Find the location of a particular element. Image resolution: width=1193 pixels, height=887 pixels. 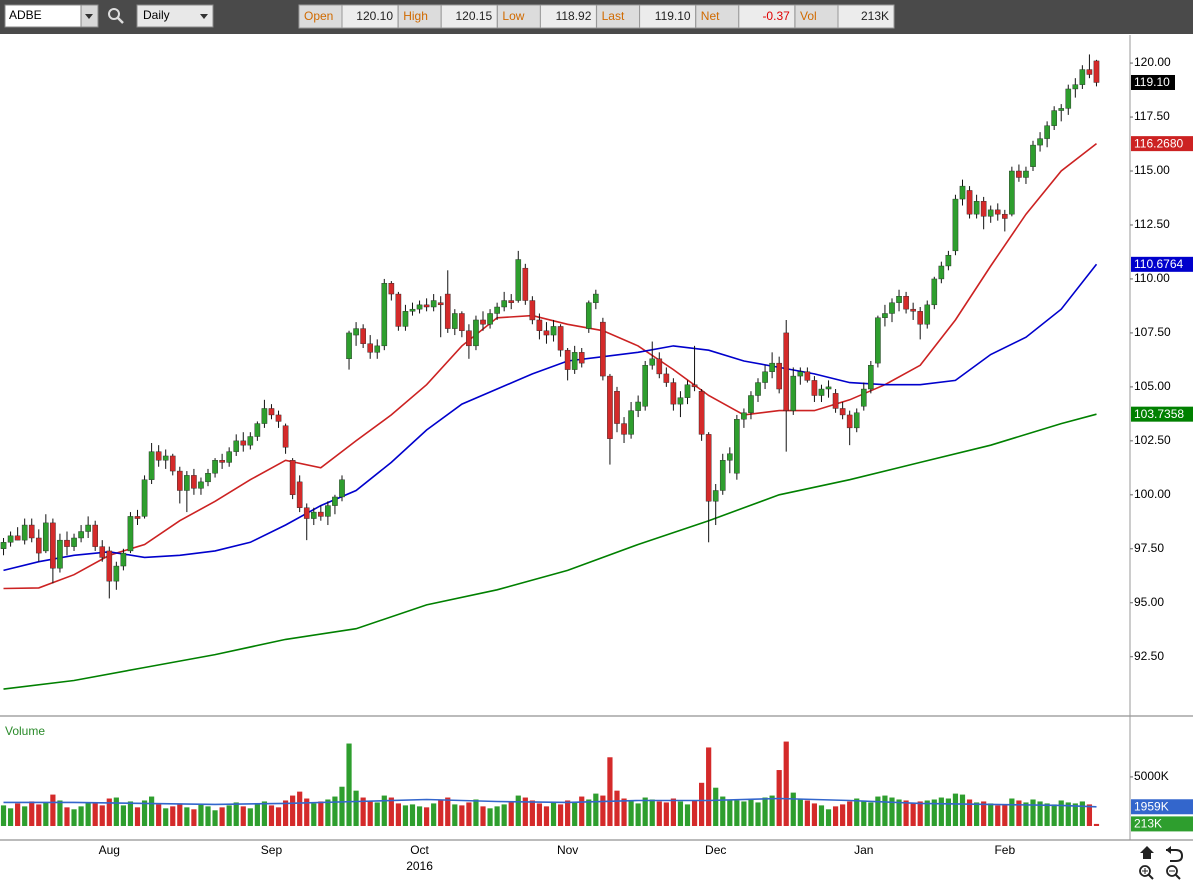

period-select is located at coordinates (175, 16).